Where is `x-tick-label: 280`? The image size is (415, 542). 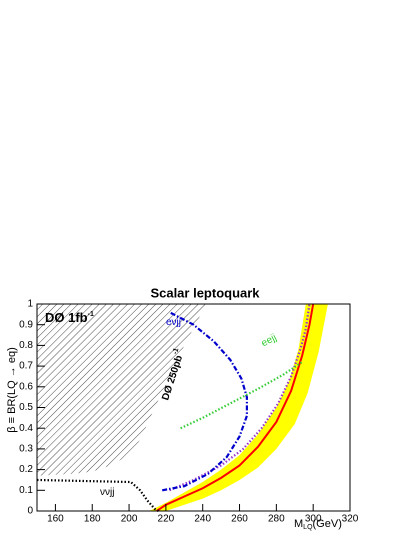 x-tick-label: 280 is located at coordinates (276, 519).